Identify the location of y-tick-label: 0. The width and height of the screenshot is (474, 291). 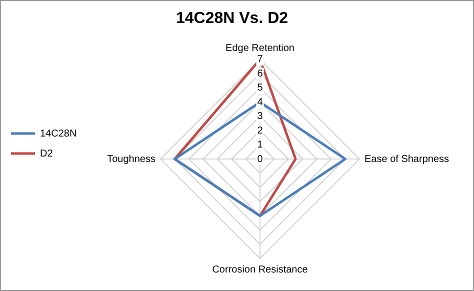
(260, 159).